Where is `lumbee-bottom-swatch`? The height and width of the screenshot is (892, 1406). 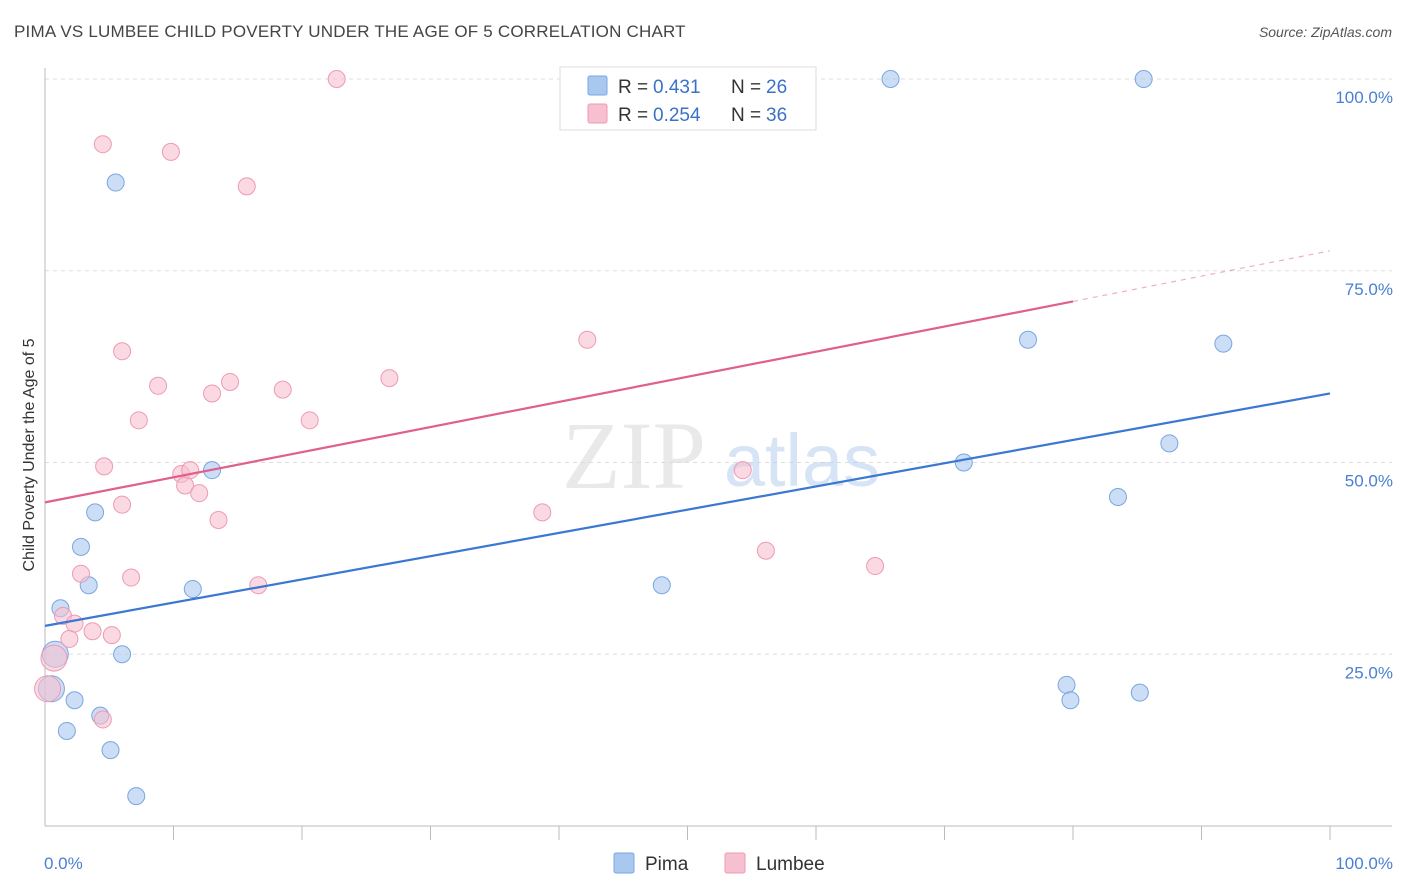 lumbee-bottom-swatch is located at coordinates (735, 863).